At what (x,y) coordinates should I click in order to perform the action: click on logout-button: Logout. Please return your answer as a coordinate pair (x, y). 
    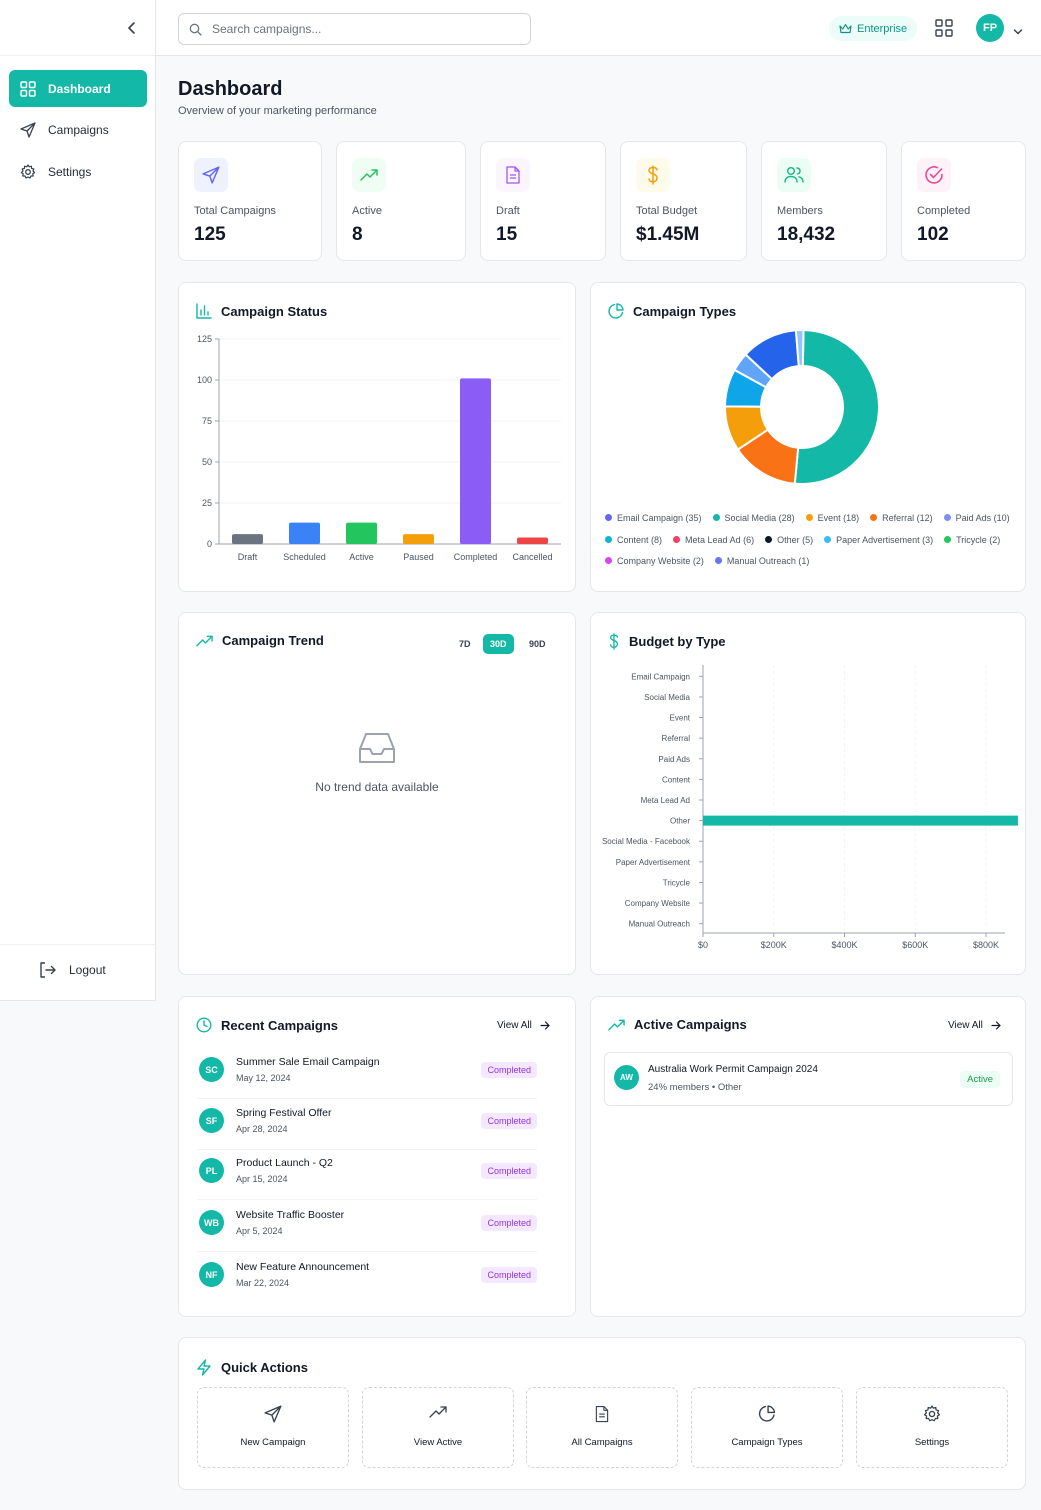
    Looking at the image, I should click on (72, 970).